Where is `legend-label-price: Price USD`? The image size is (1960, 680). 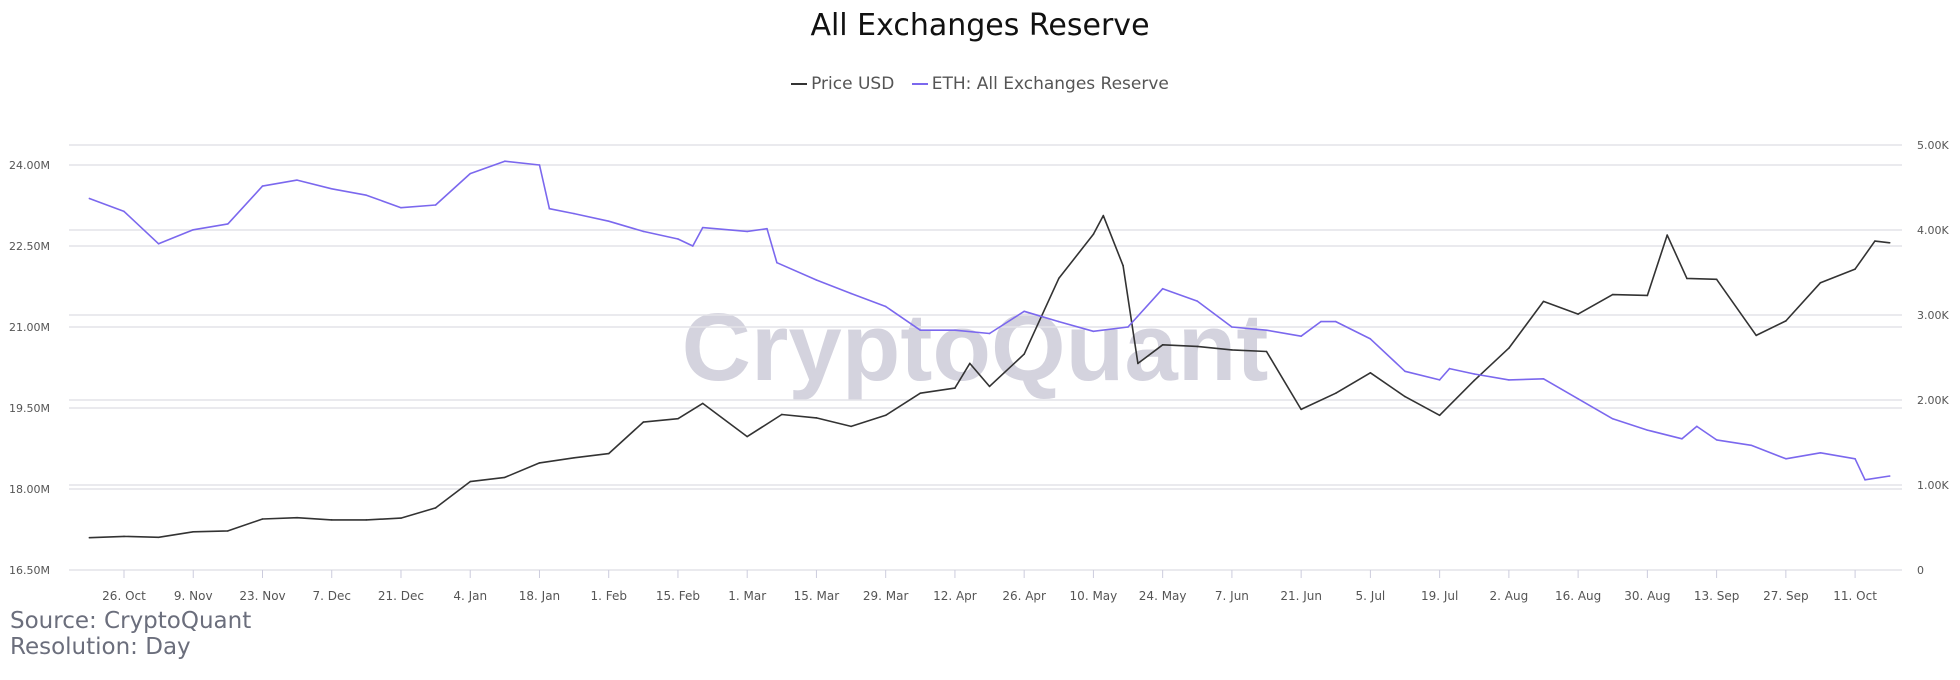 legend-label-price: Price USD is located at coordinates (853, 84).